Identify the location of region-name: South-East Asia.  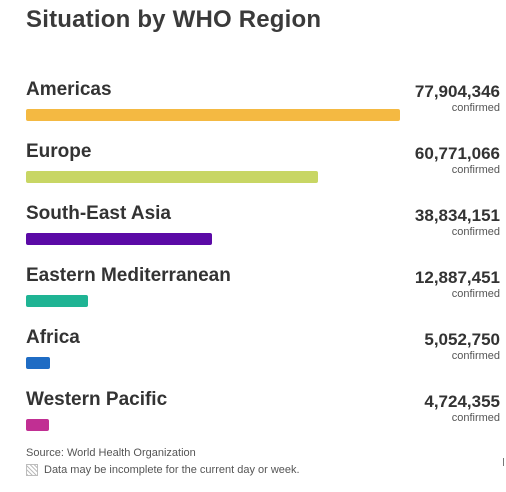
(98, 213).